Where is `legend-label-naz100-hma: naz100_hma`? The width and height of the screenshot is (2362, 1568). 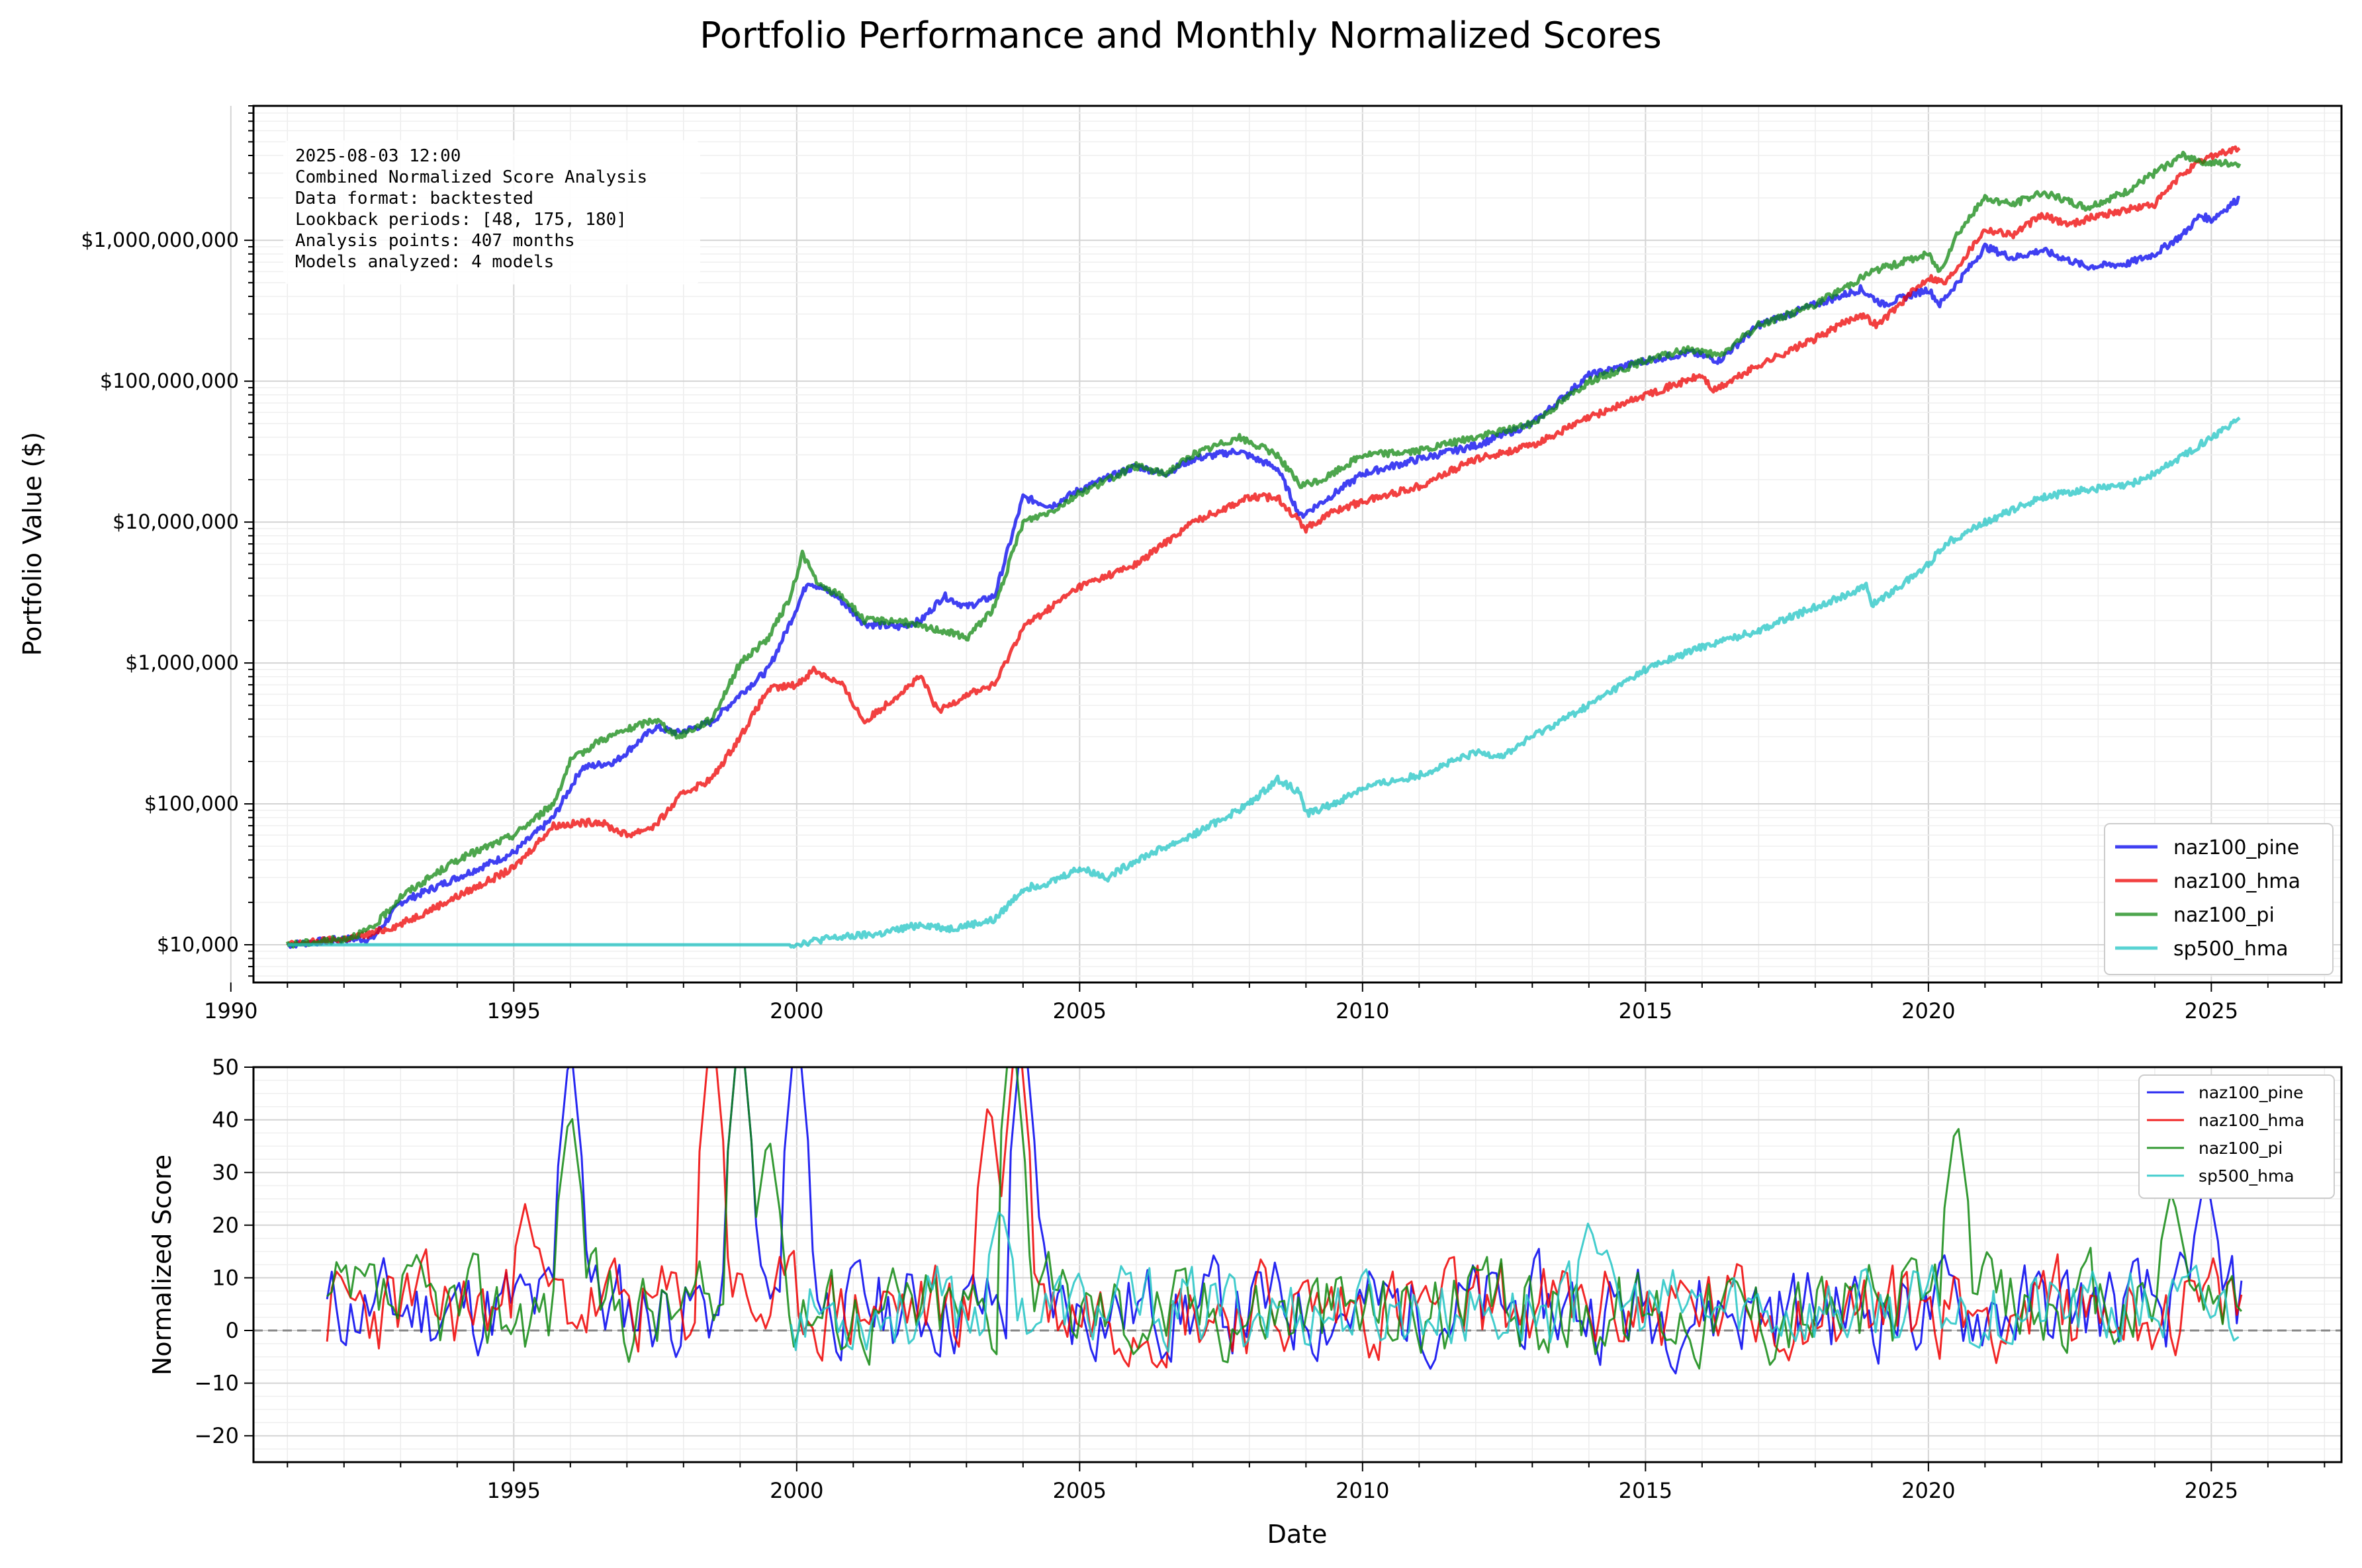 legend-label-naz100-hma: naz100_hma is located at coordinates (2236, 882).